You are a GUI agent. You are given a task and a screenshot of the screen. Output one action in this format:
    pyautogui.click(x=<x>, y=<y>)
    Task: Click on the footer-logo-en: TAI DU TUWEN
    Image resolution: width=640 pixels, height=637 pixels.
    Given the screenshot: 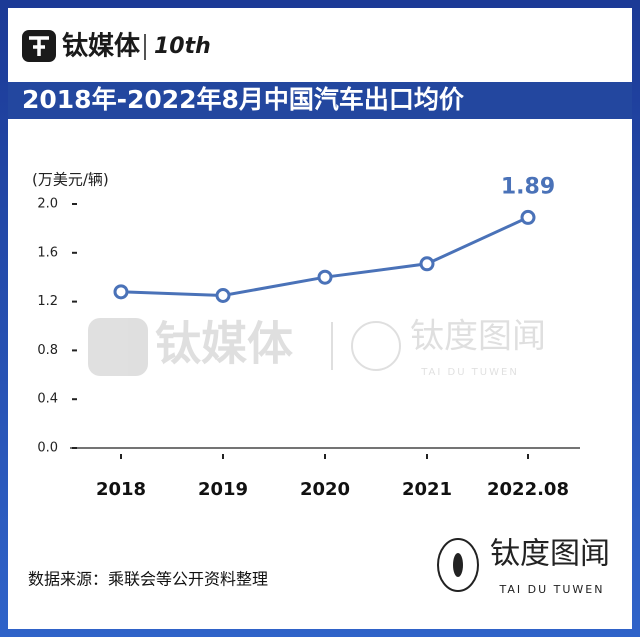 What is the action you would take?
    pyautogui.click(x=552, y=589)
    